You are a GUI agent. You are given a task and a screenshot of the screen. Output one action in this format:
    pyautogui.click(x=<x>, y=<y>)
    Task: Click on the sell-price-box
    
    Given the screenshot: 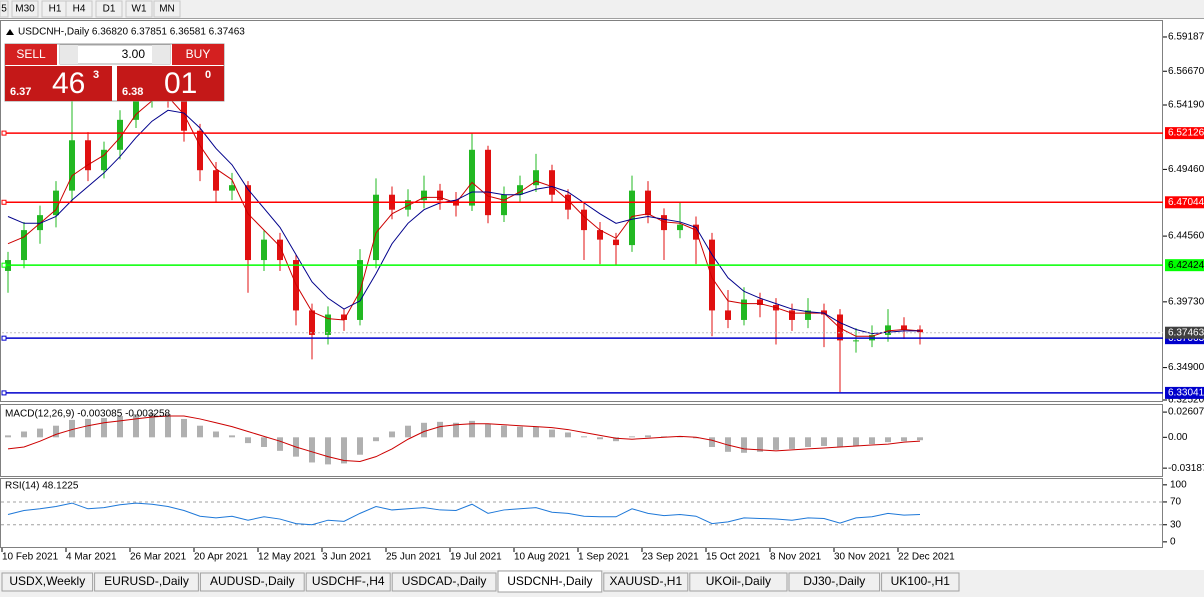 What is the action you would take?
    pyautogui.click(x=58, y=83)
    